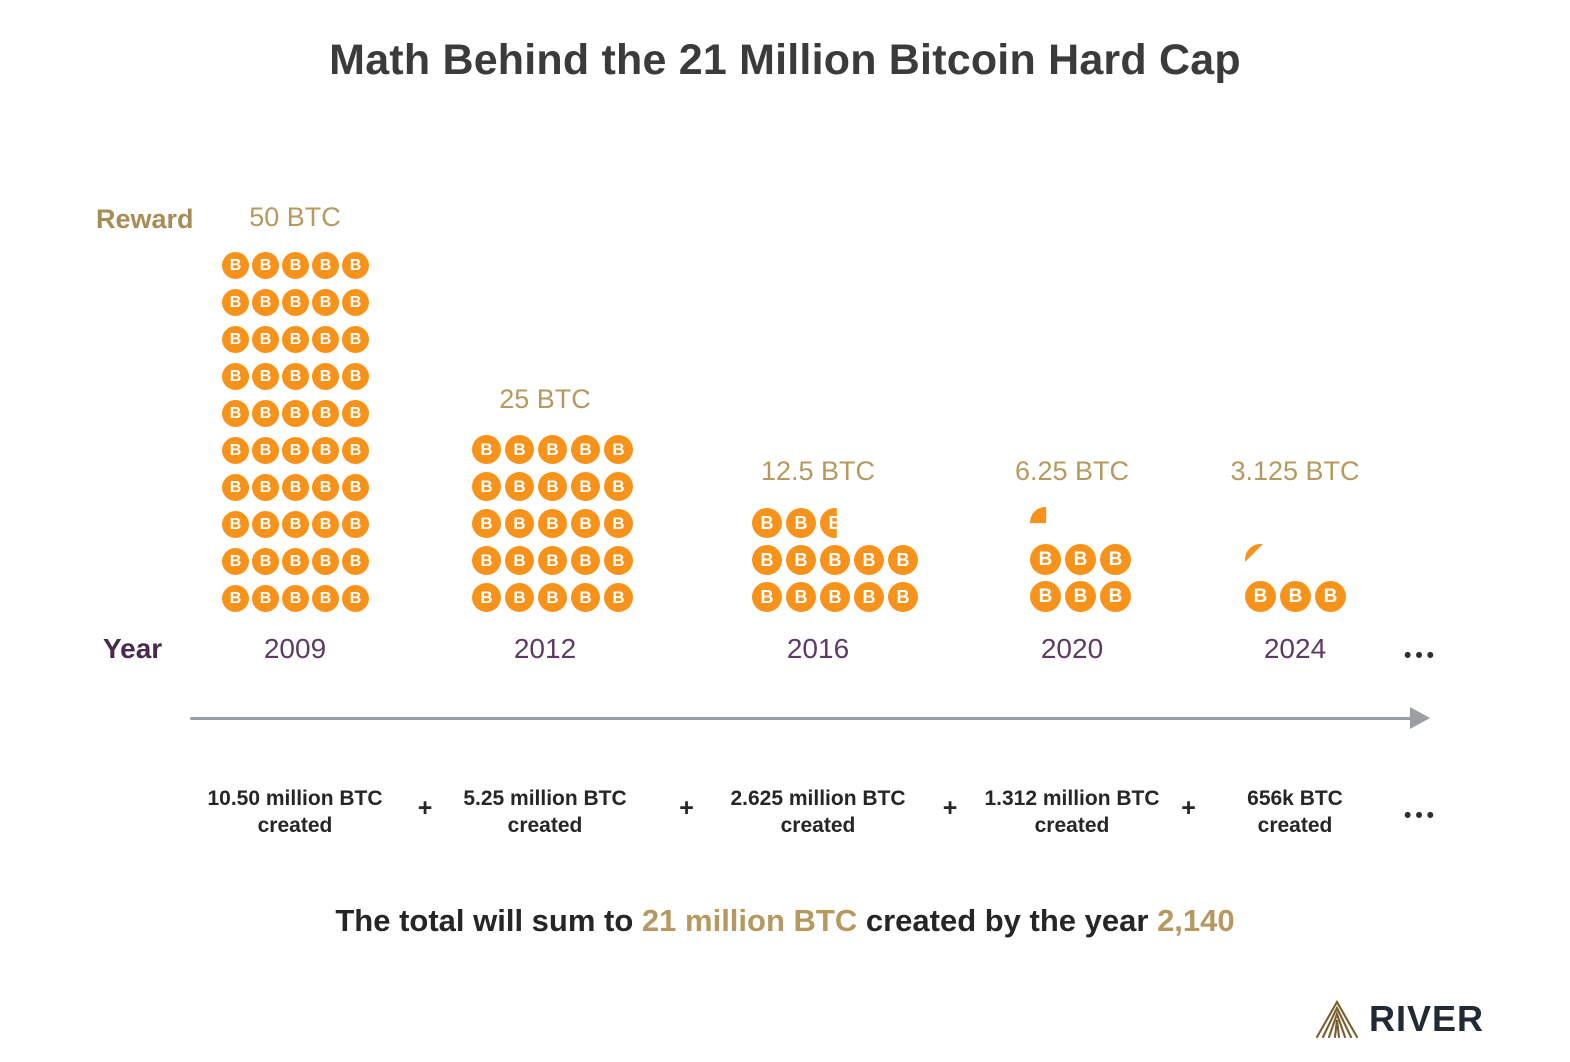 Image resolution: width=1570 pixels, height=1062 pixels. I want to click on reward-amount-label: 3.125 BTC, so click(1295, 471).